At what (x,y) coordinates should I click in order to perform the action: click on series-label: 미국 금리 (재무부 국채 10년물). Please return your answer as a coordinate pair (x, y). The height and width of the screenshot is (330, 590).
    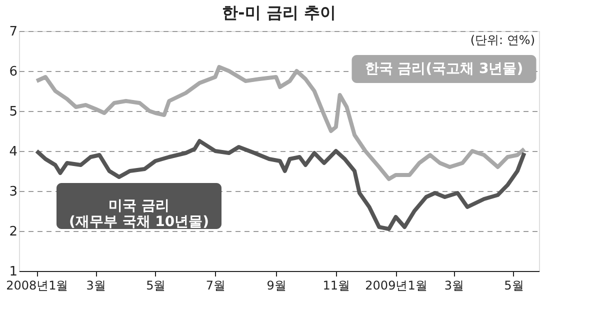
    Looking at the image, I should click on (139, 214).